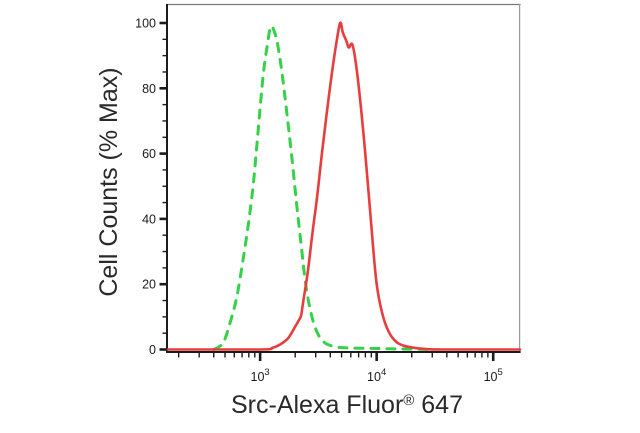 This screenshot has height=433, width=640. Describe the element at coordinates (383, 372) in the screenshot. I see `x-tick-exponent: 4` at that location.